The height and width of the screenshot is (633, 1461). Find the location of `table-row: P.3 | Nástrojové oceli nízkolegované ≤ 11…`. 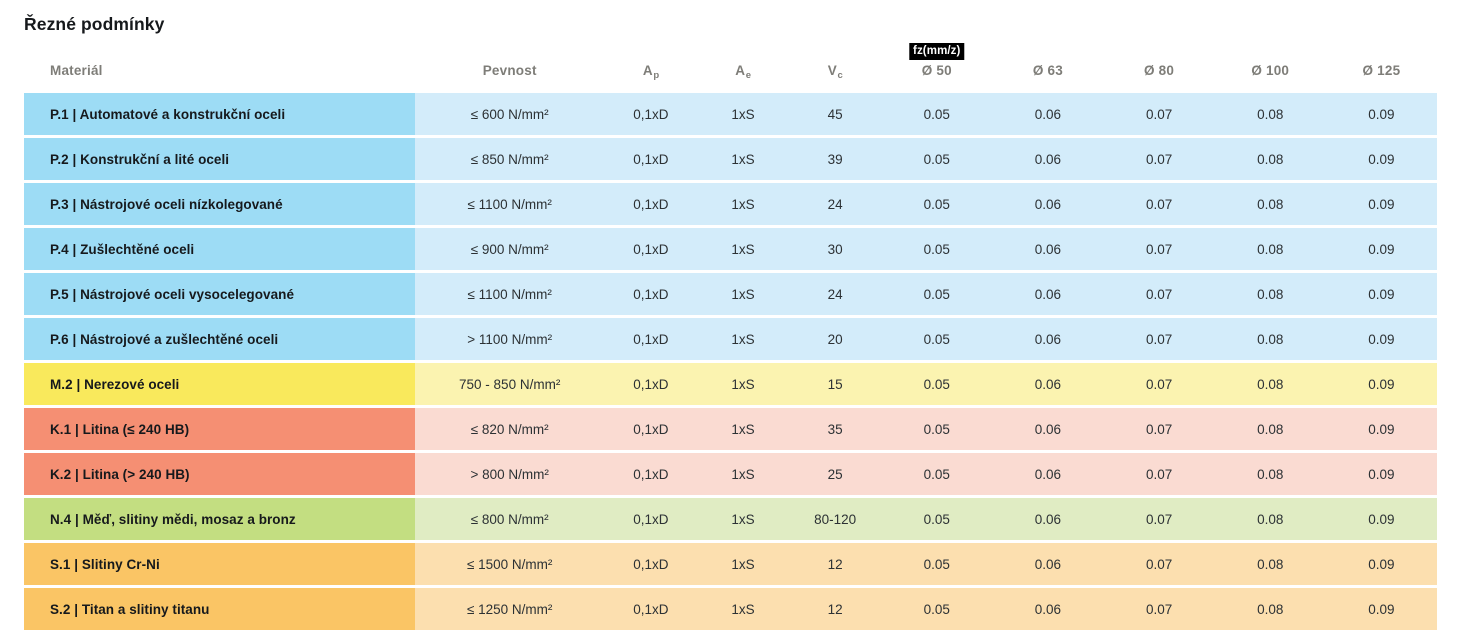

table-row: P.3 | Nástrojové oceli nízkolegované ≤ 11… is located at coordinates (730, 204).